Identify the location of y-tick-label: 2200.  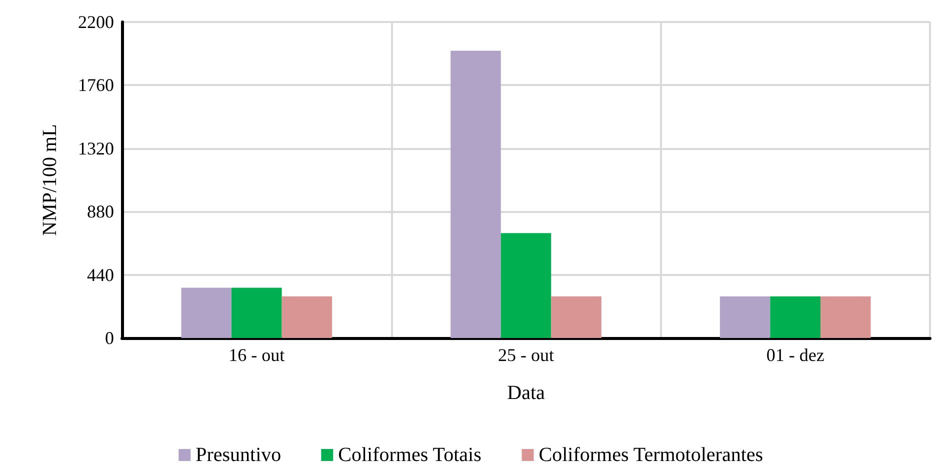
(96, 22).